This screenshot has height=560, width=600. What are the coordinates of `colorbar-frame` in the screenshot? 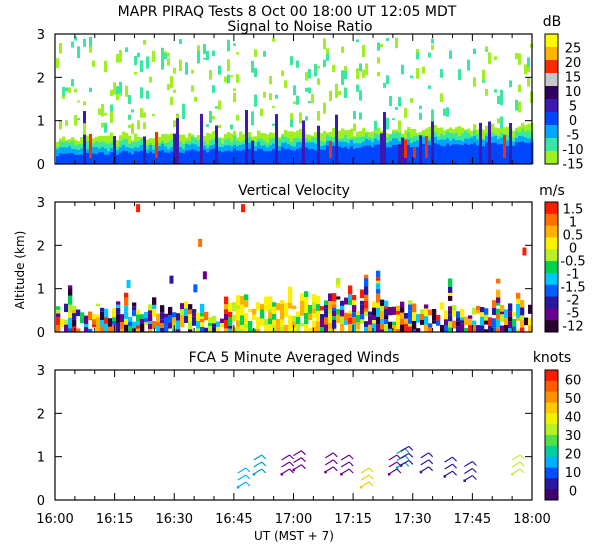 It's located at (551, 435).